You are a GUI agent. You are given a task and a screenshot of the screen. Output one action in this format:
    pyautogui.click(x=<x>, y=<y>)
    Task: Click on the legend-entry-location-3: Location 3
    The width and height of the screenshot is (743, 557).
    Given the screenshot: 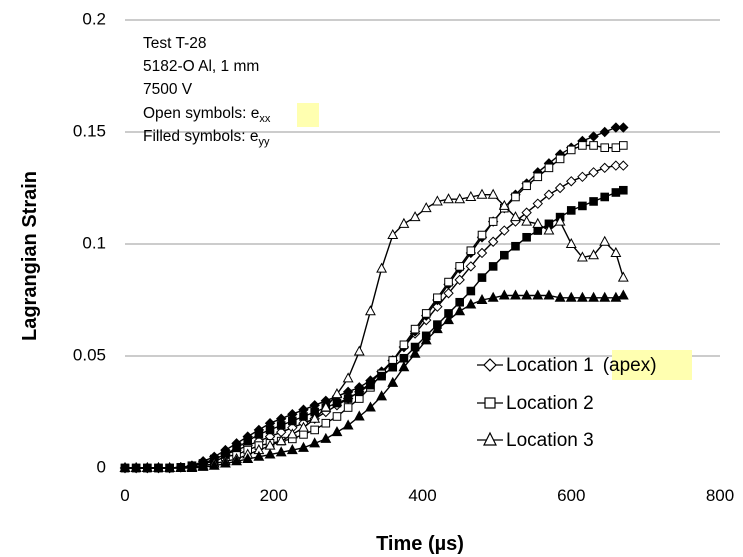 What is the action you would take?
    pyautogui.click(x=535, y=440)
    